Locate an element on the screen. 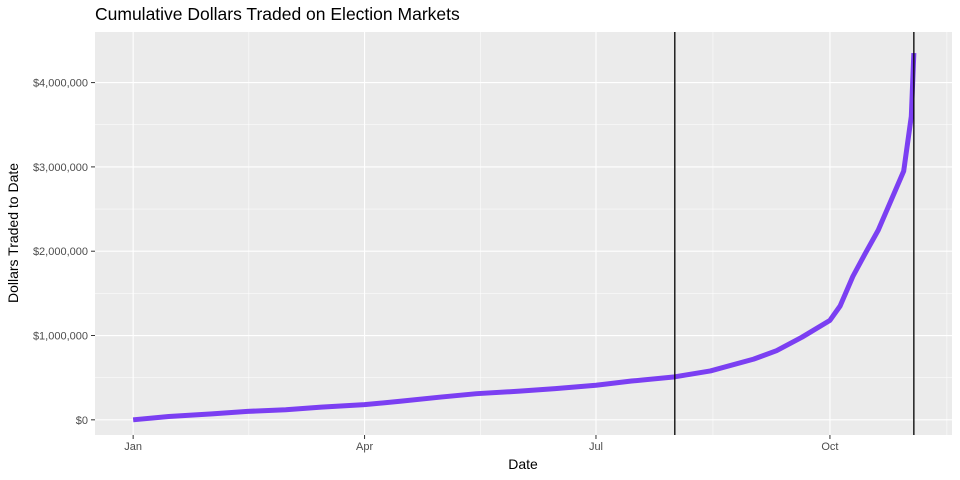 Image resolution: width=960 pixels, height=480 pixels. x-axis-title: Date is located at coordinates (523, 464).